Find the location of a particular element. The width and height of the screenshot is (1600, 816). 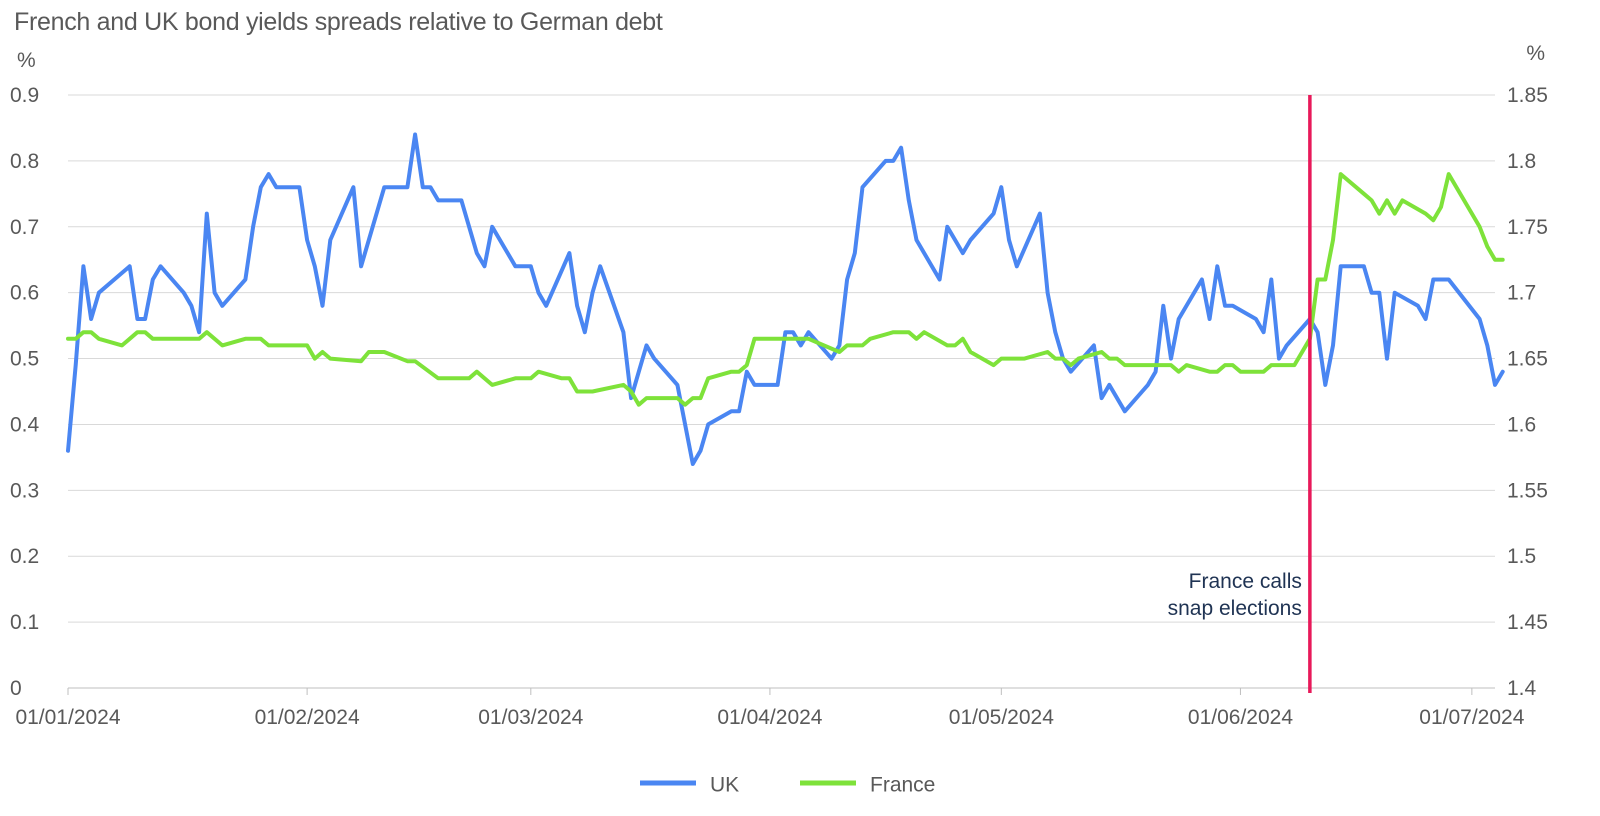

left-y-tick-label: 0 is located at coordinates (16, 688).